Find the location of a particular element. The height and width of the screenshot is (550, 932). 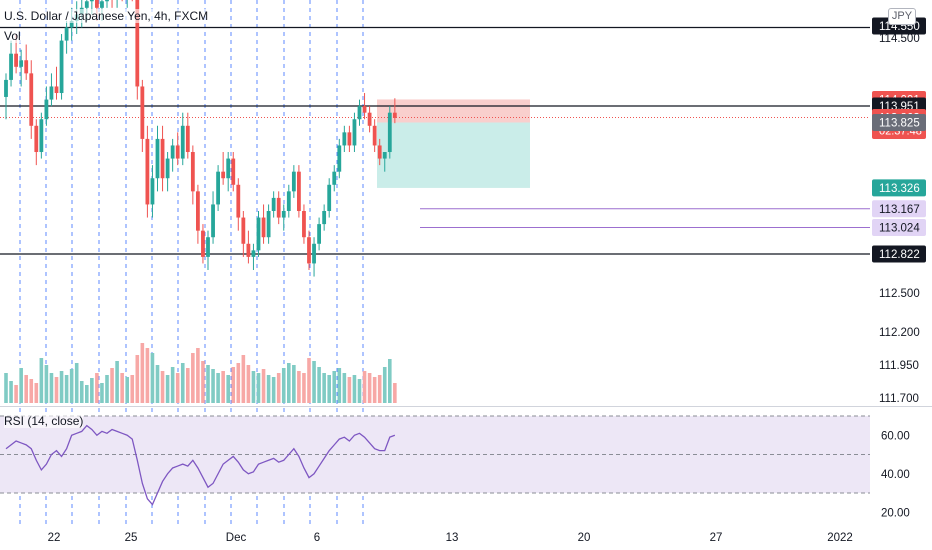

volume-indicator-label: Vol is located at coordinates (12, 36).